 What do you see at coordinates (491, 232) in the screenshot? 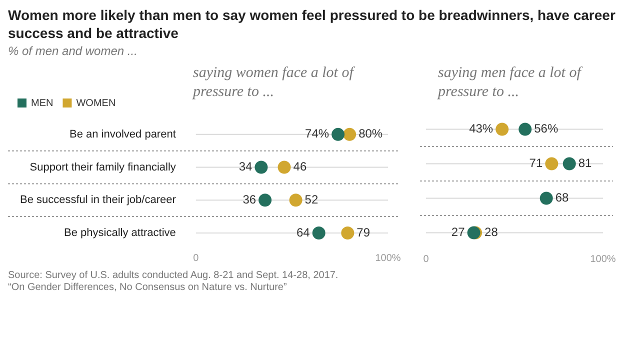
I see `data-label: 28` at bounding box center [491, 232].